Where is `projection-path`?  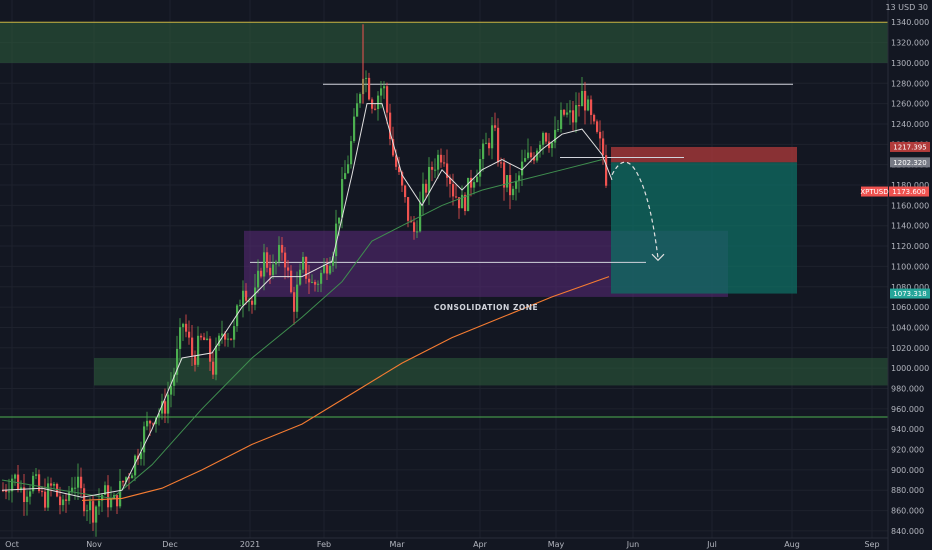
projection-path is located at coordinates (635, 210).